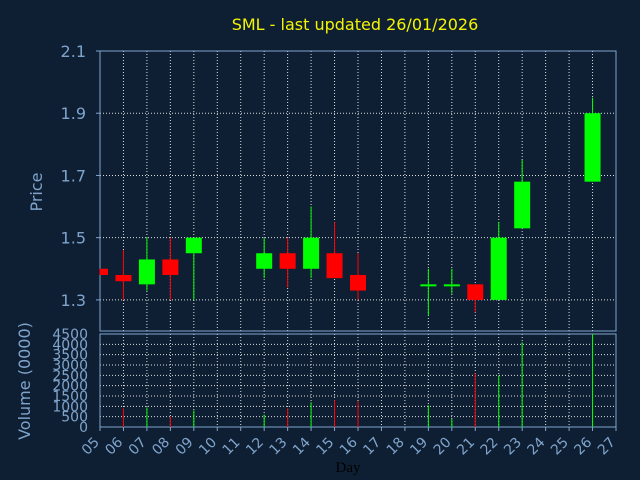 This screenshot has width=640, height=480. Describe the element at coordinates (348, 468) in the screenshot. I see `x-axis-label: Day` at that location.